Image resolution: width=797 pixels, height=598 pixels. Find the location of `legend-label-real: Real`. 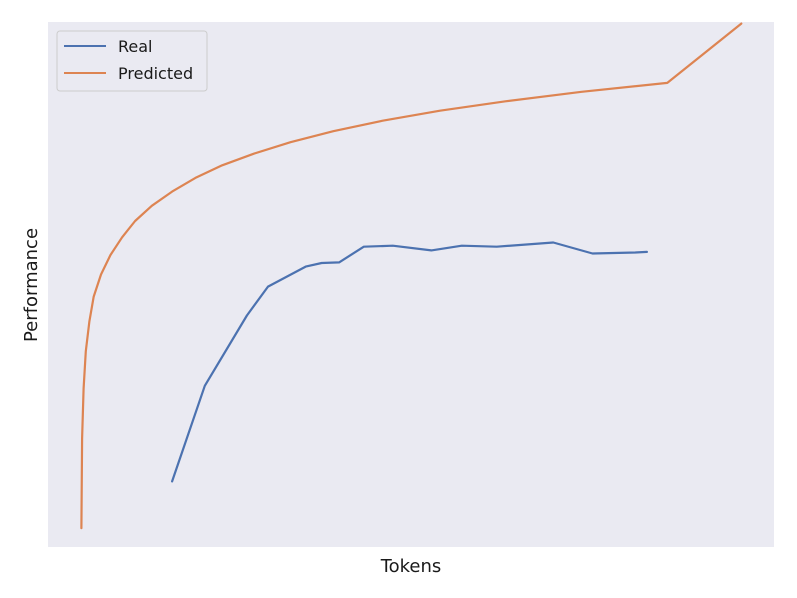

legend-label-real: Real is located at coordinates (135, 46).